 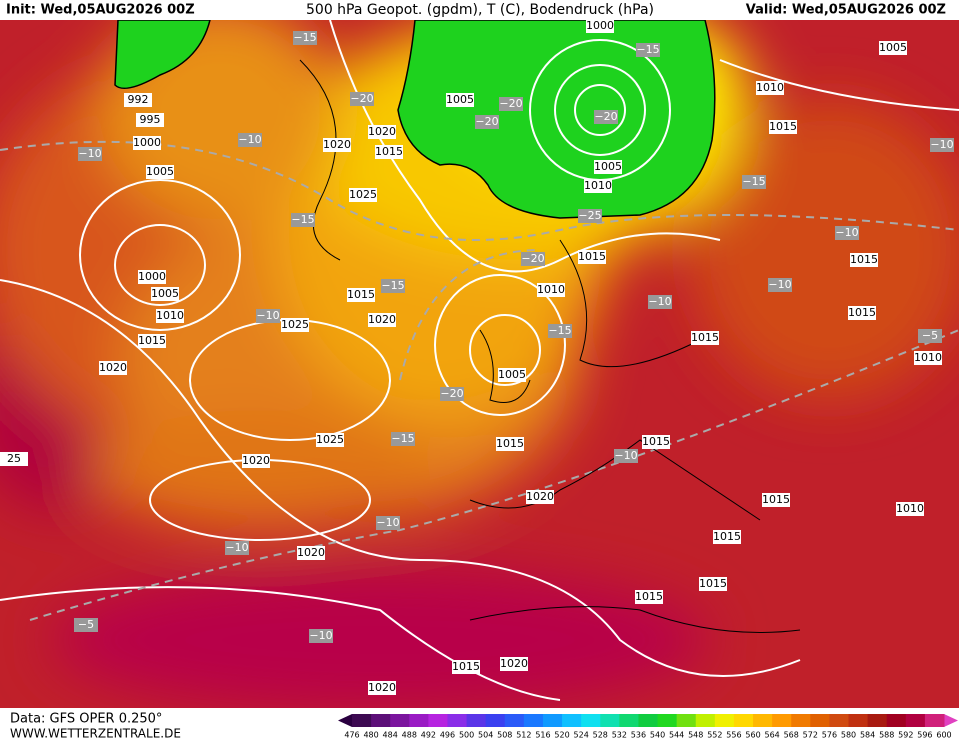 What do you see at coordinates (390, 735) in the screenshot?
I see `colorbar-label: 484` at bounding box center [390, 735].